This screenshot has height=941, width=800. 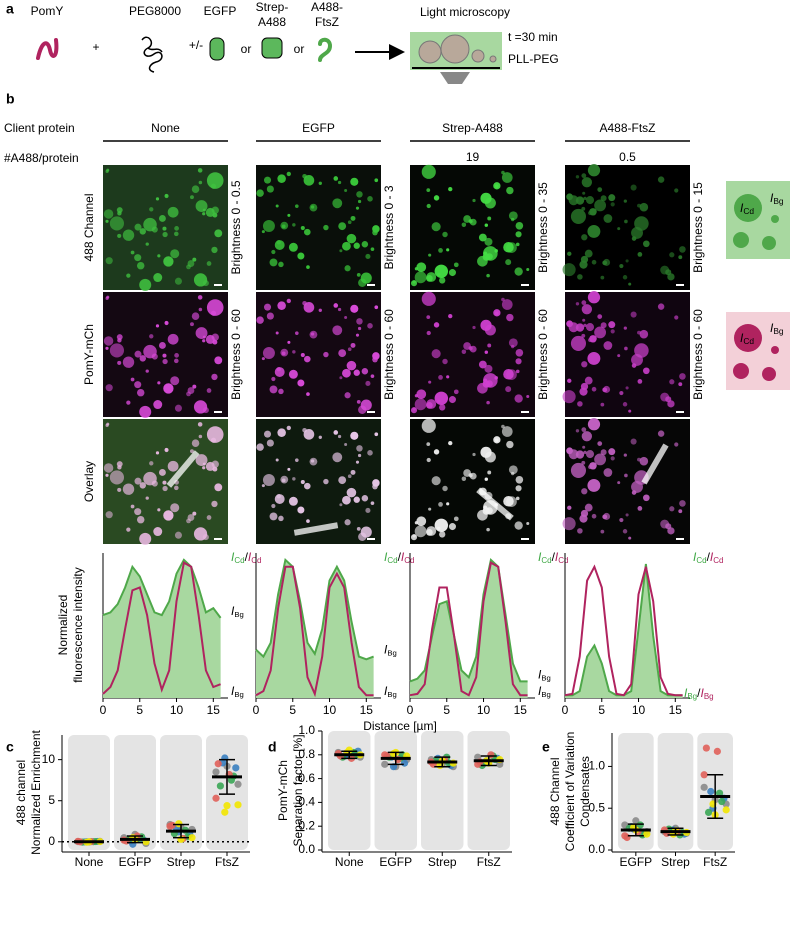 I want to click on y-axis-label: Normalized, so click(x=63, y=625).